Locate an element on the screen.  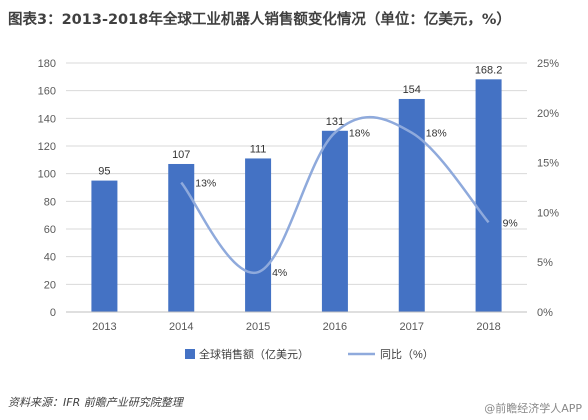
legend-swatch-bar is located at coordinates (190, 354).